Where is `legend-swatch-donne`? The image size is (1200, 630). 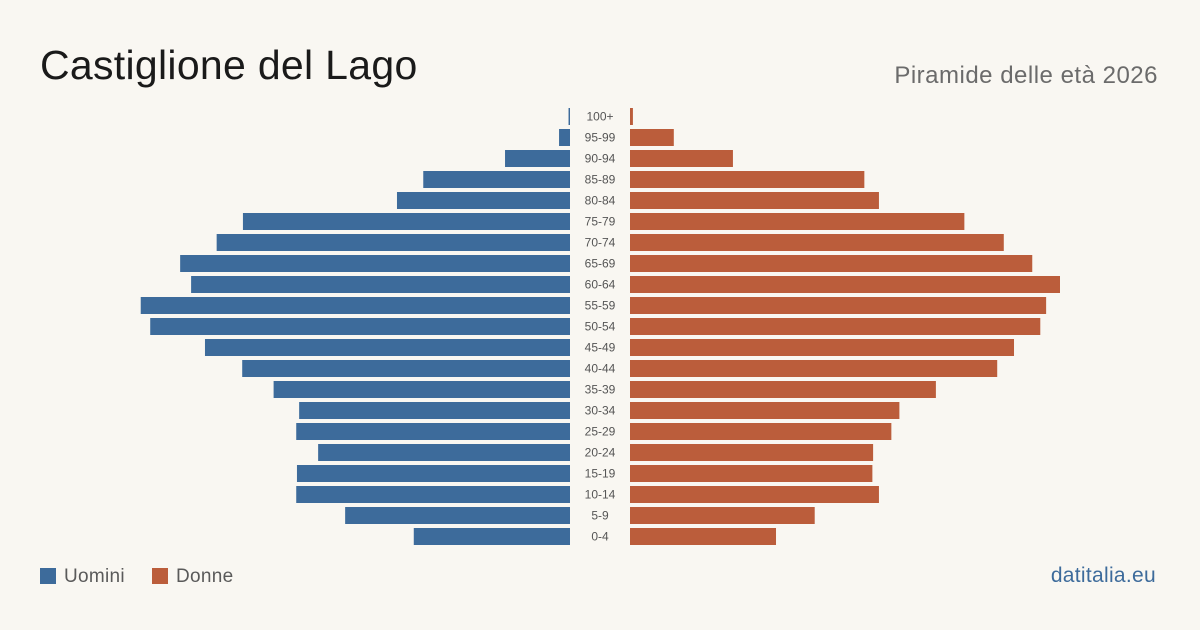
legend-swatch-donne is located at coordinates (160, 576).